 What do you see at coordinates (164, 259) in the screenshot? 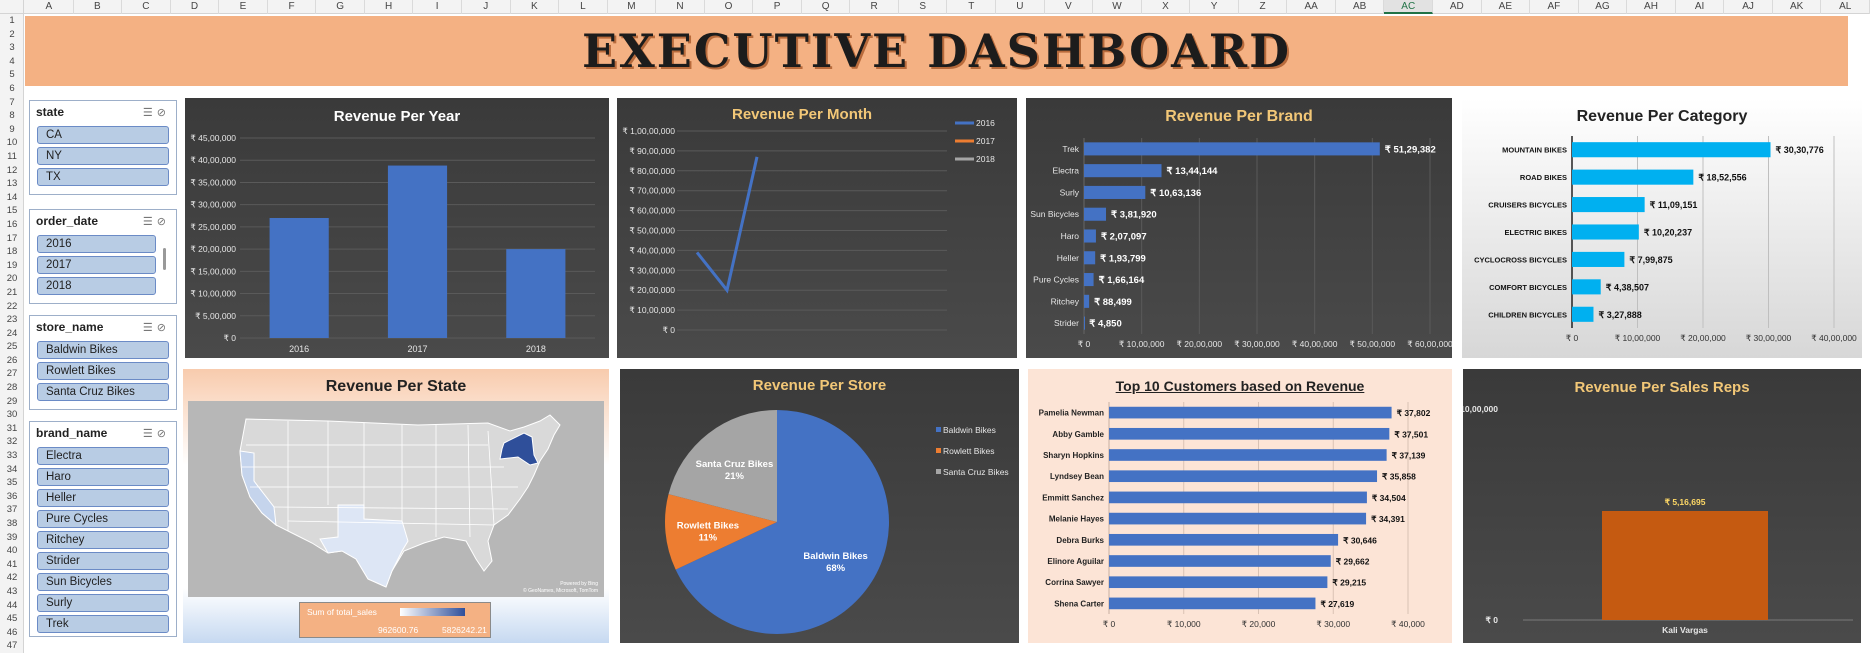
I see `slicer-scrollbar` at bounding box center [164, 259].